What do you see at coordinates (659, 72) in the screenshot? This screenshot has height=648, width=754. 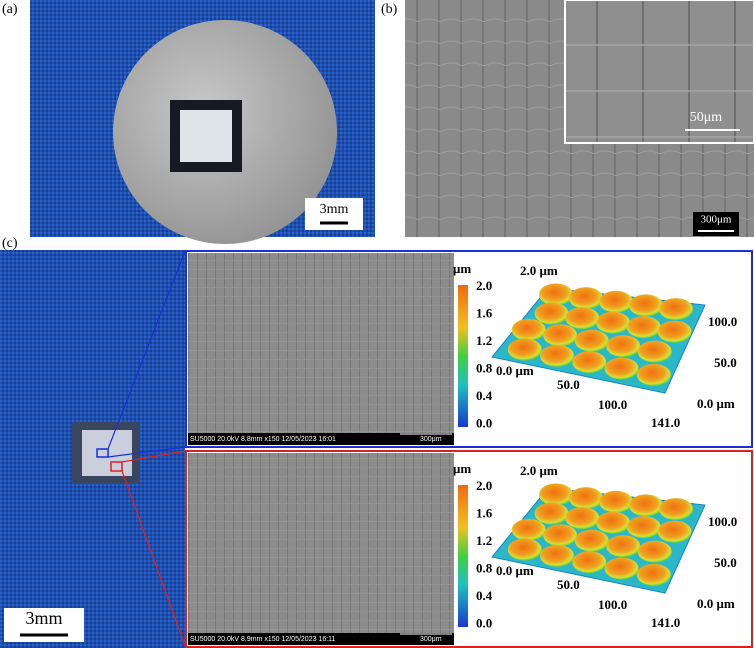 I see `sem-inset` at bounding box center [659, 72].